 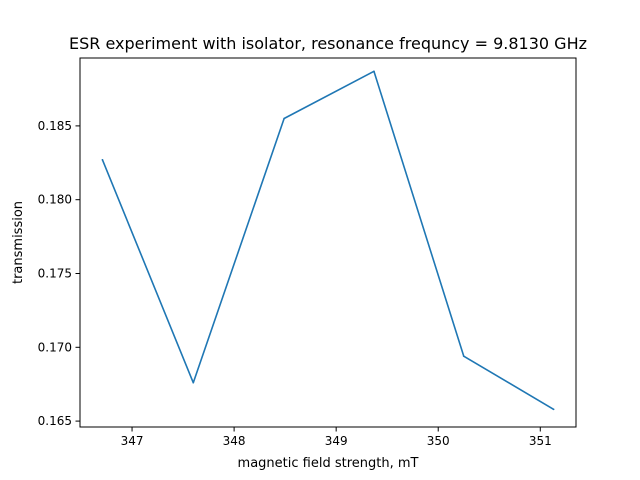 I want to click on x-axis-label: magnetic field strength, mT, so click(x=328, y=463).